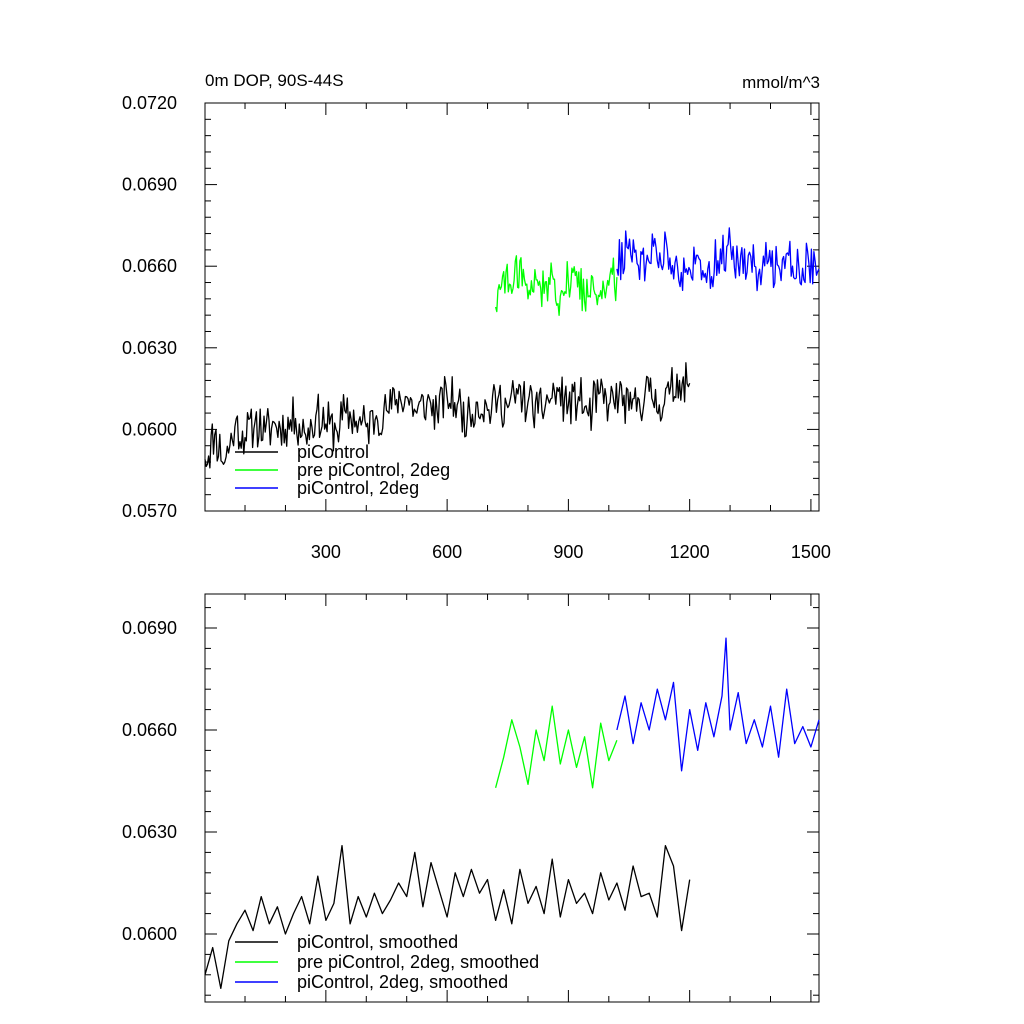  Describe the element at coordinates (811, 552) in the screenshot. I see `x-tick-label: 1500` at that location.